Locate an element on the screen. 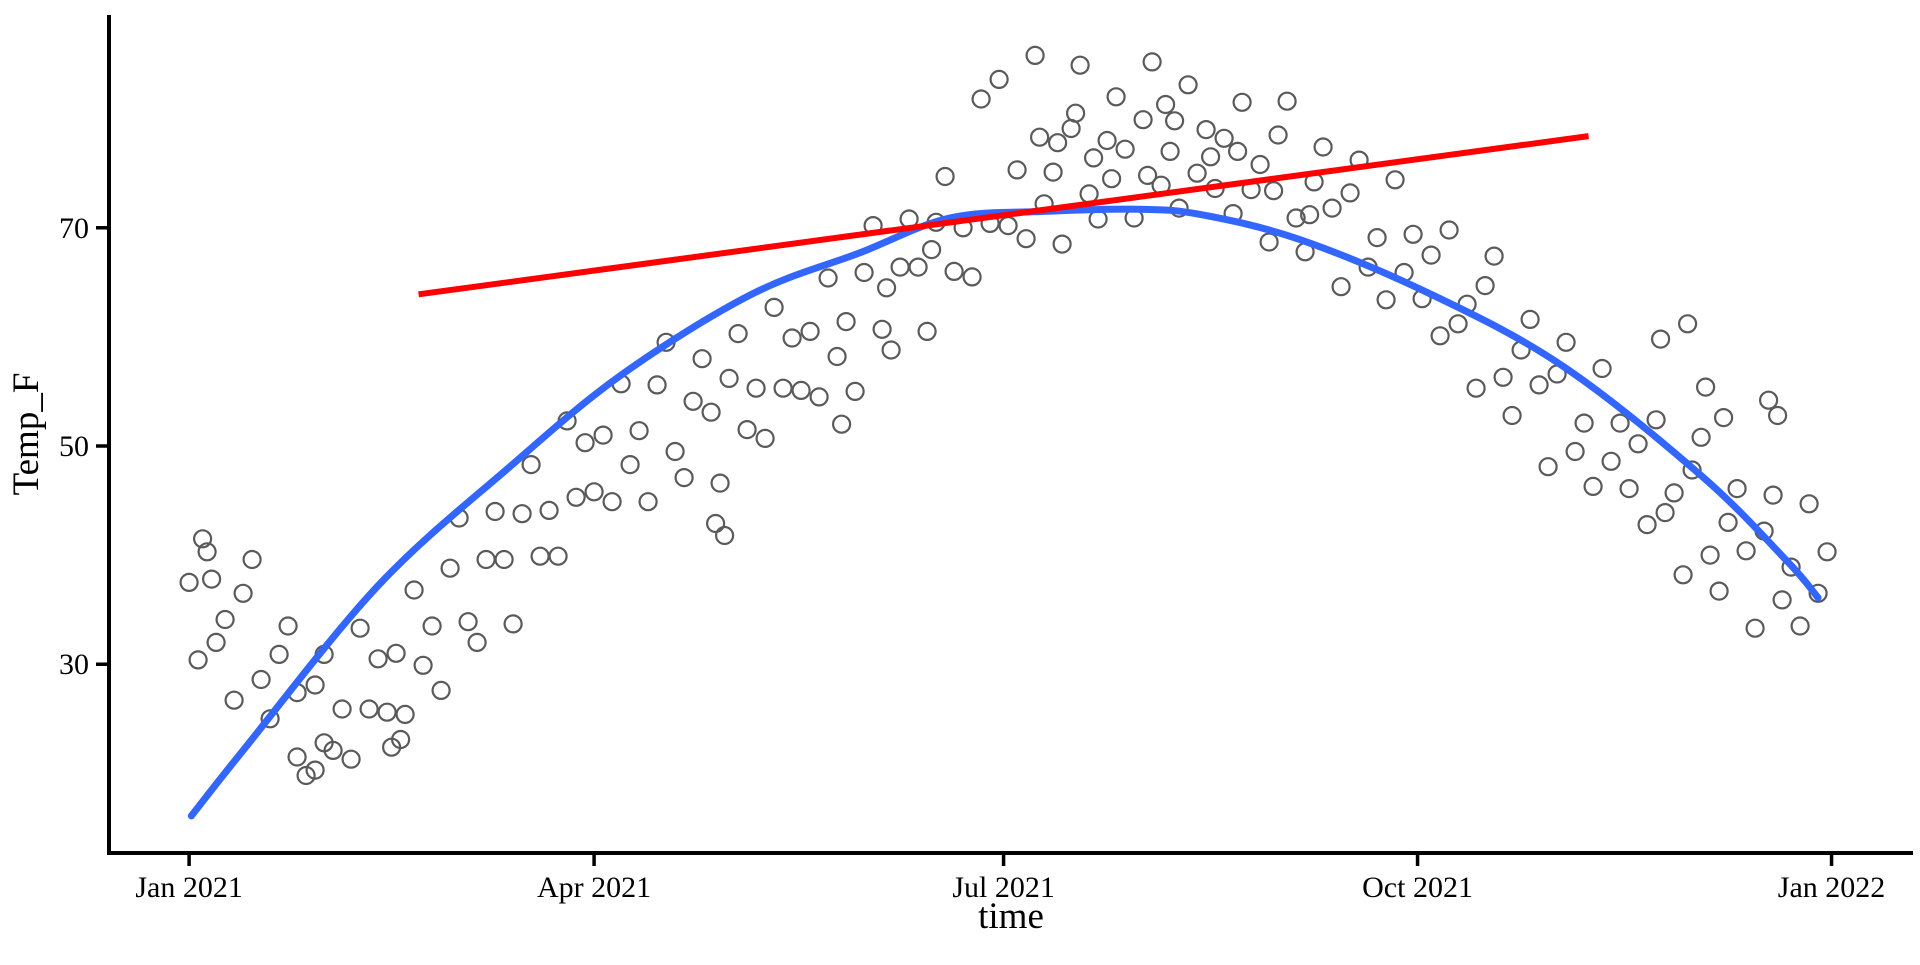 The width and height of the screenshot is (1920, 965). y-tick-label: 50 is located at coordinates (74, 446).